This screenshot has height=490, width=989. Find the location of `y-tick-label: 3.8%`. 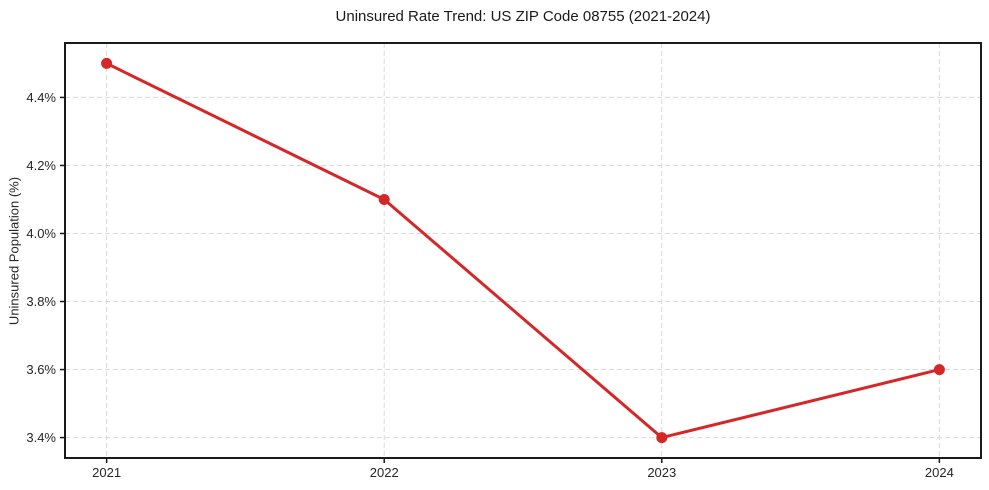

y-tick-label: 3.8% is located at coordinates (41, 301).